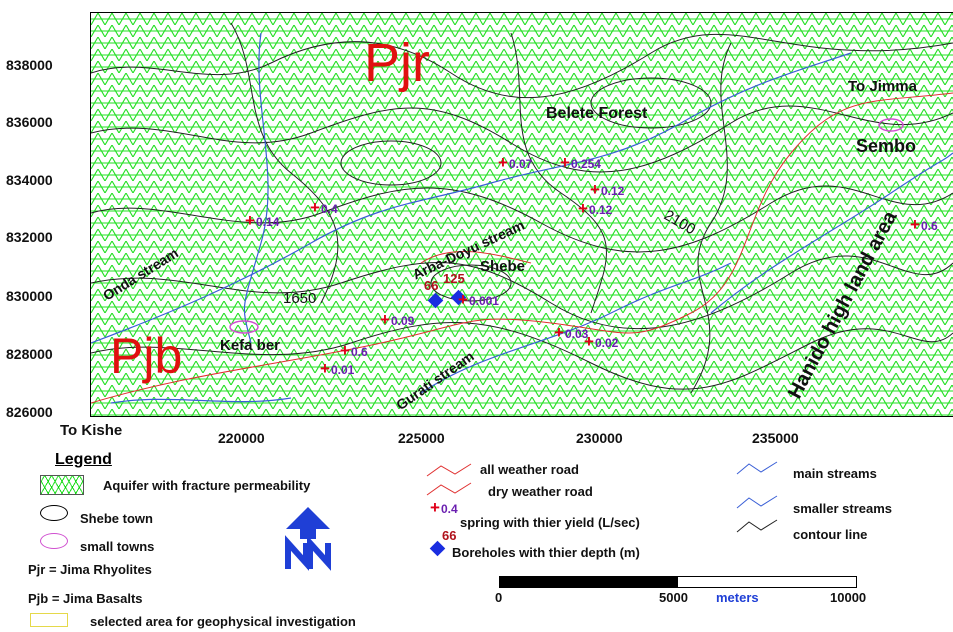 This screenshot has height=632, width=953. Describe the element at coordinates (397, 319) in the screenshot. I see `spring-marker: +0.09` at that location.